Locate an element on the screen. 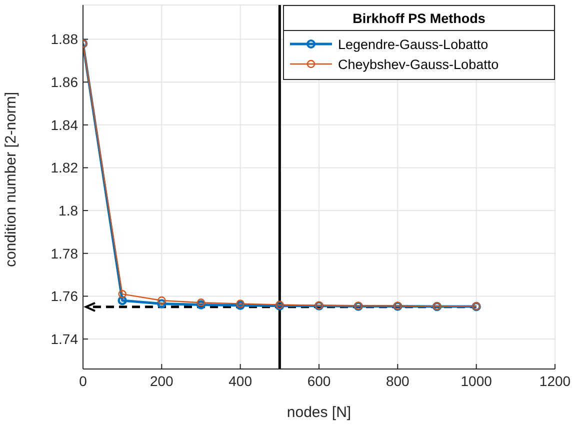 This screenshot has width=586, height=435. legend-title: Birkhoff PS Methods is located at coordinates (419, 19).